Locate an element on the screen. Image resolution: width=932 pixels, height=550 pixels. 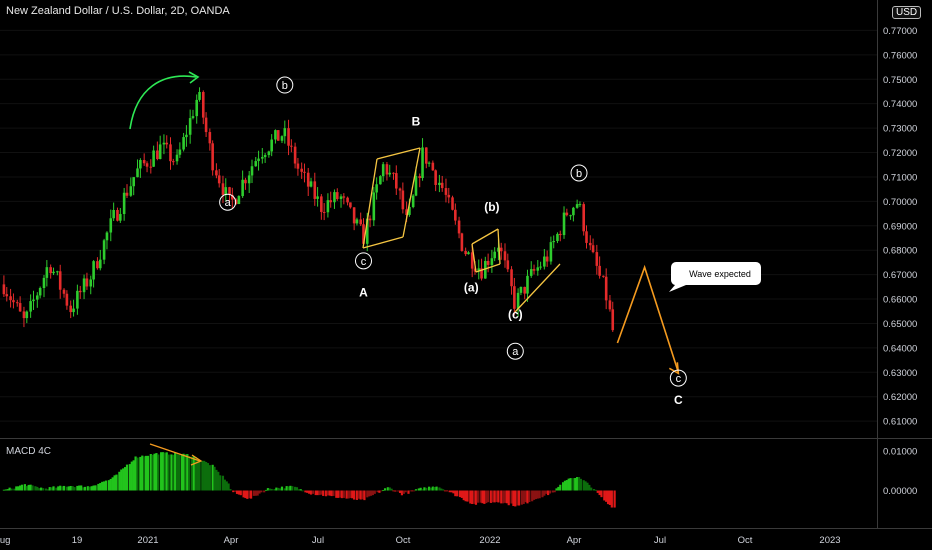
time-tick-label: 19 is located at coordinates (77, 540).